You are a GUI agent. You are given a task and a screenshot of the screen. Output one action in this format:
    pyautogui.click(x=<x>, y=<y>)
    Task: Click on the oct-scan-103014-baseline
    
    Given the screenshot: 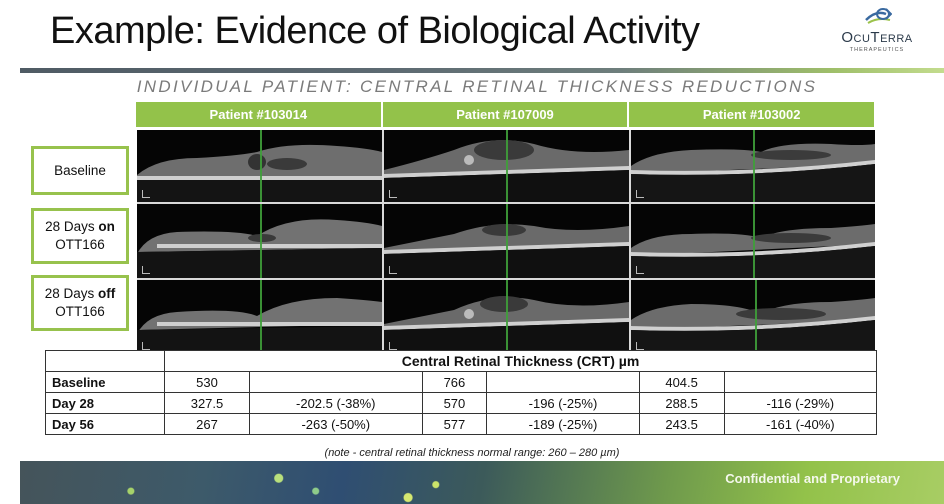 What is the action you would take?
    pyautogui.click(x=259, y=166)
    